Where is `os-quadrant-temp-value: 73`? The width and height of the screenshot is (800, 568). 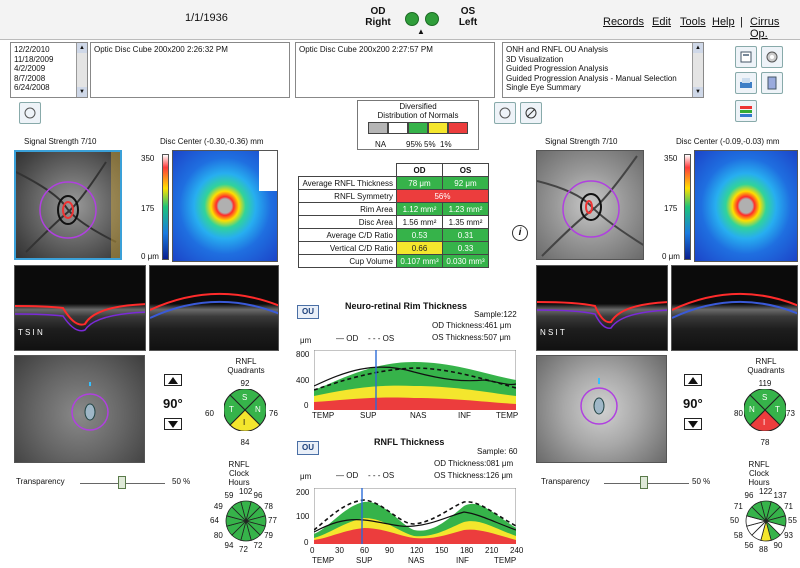
os-quadrant-temp-value: 73 is located at coordinates (790, 413).